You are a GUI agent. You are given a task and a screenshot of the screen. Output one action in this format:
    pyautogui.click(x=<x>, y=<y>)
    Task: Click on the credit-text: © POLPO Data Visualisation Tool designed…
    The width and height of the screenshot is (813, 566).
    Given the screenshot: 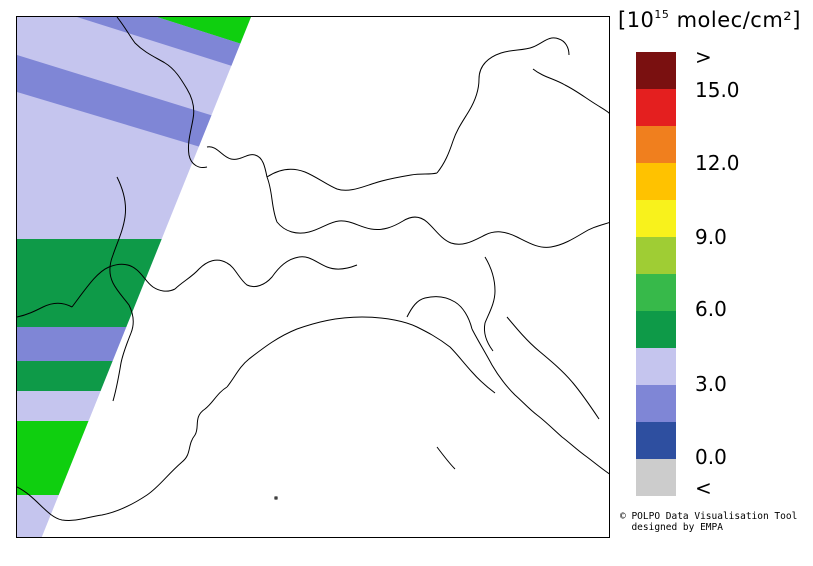 What is the action you would take?
    pyautogui.click(x=708, y=522)
    